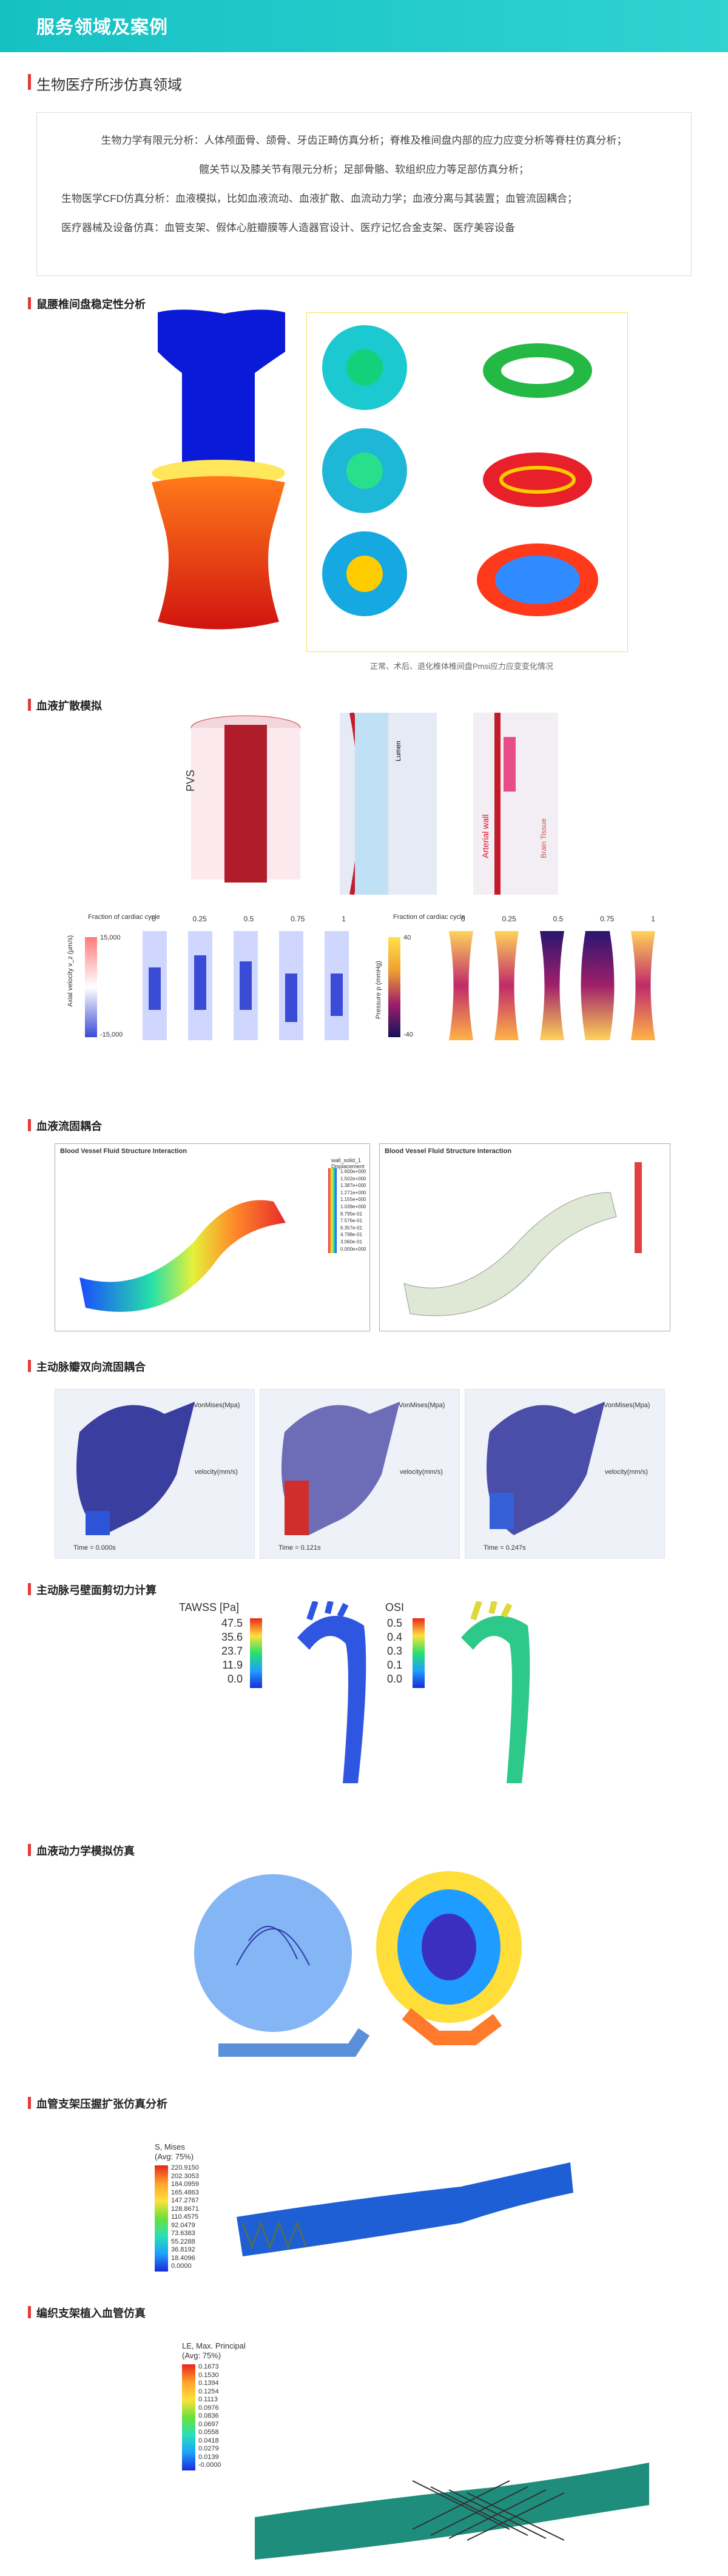 The height and width of the screenshot is (2576, 728). I want to click on legend-value: 3.060e-01, so click(351, 1242).